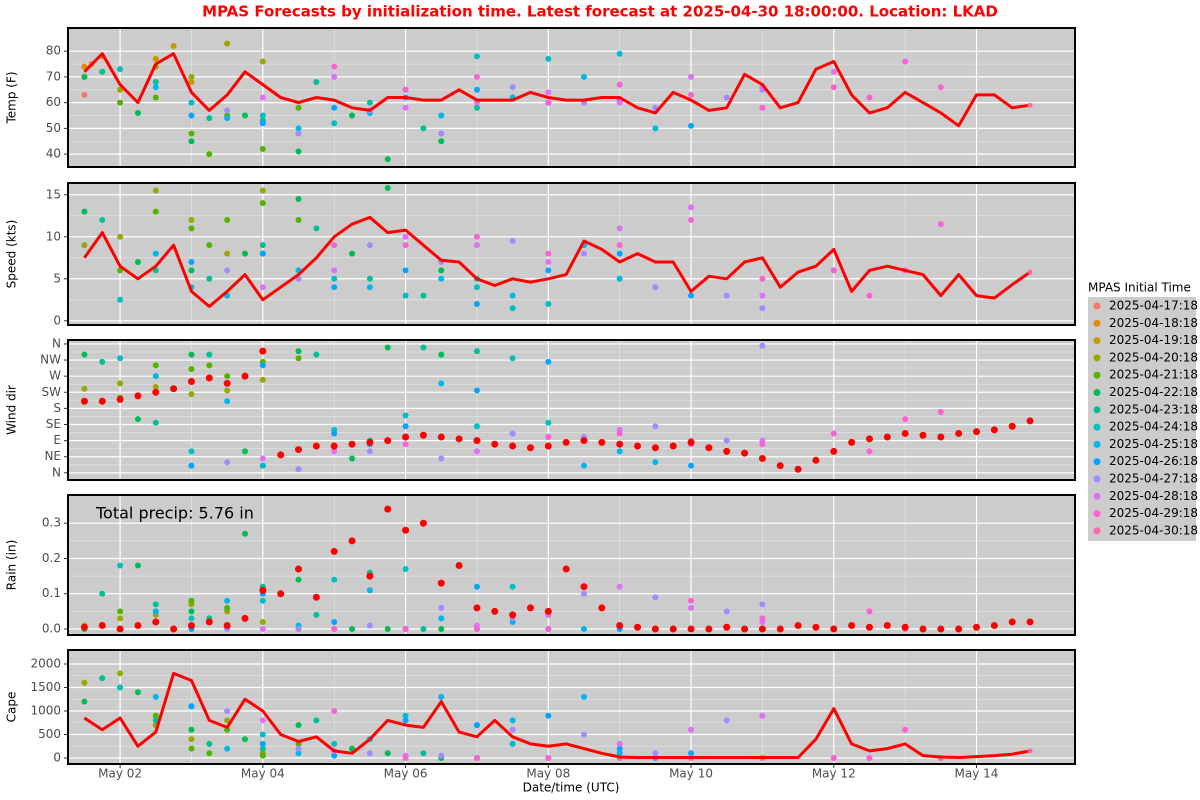  I want to click on legend-label: 2025-04-28:18, so click(1153, 496).